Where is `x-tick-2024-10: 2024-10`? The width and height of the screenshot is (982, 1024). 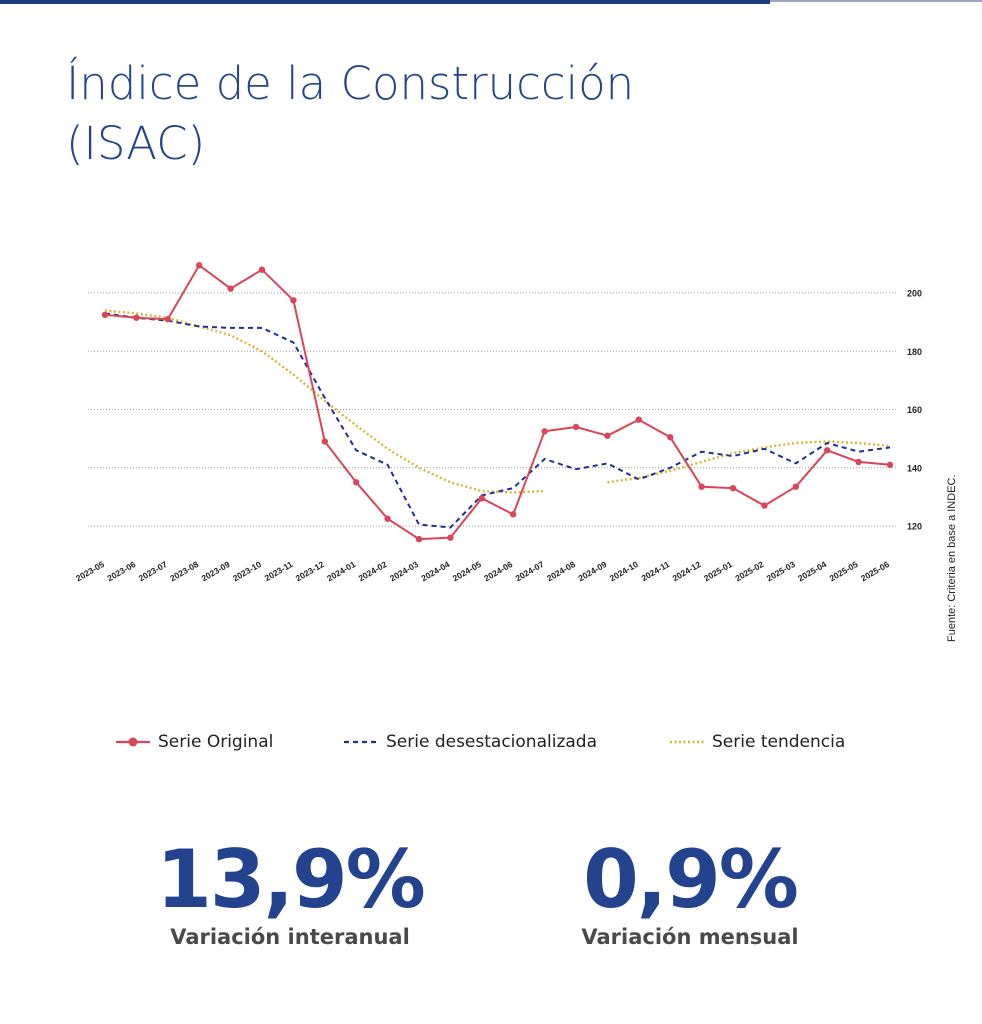 x-tick-2024-10: 2024-10 is located at coordinates (624, 571).